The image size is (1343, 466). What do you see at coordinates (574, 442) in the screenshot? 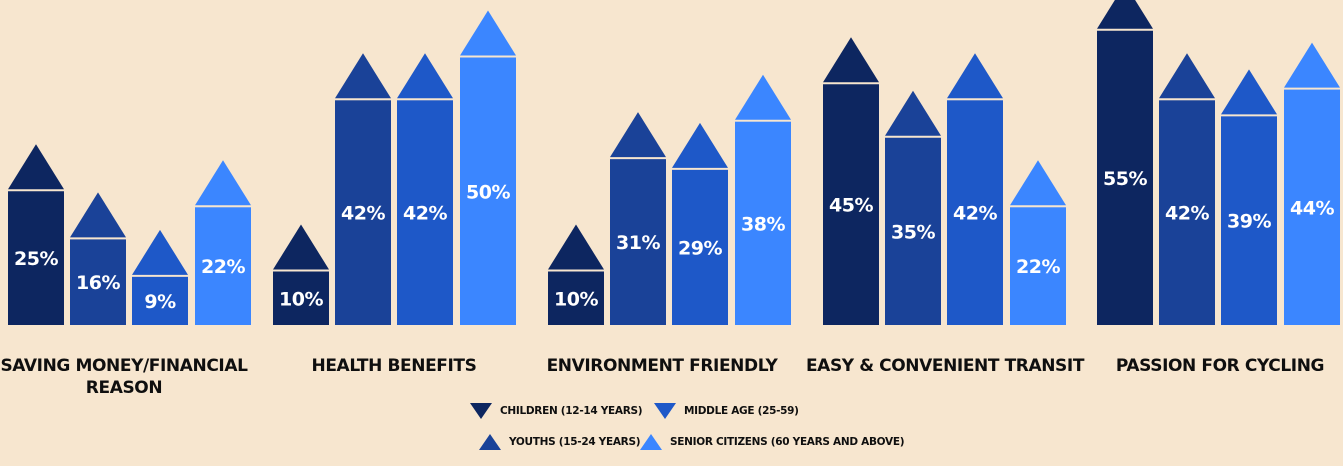
I see `legend-label: YOUTHS (15-24 YEARS)` at bounding box center [574, 442].